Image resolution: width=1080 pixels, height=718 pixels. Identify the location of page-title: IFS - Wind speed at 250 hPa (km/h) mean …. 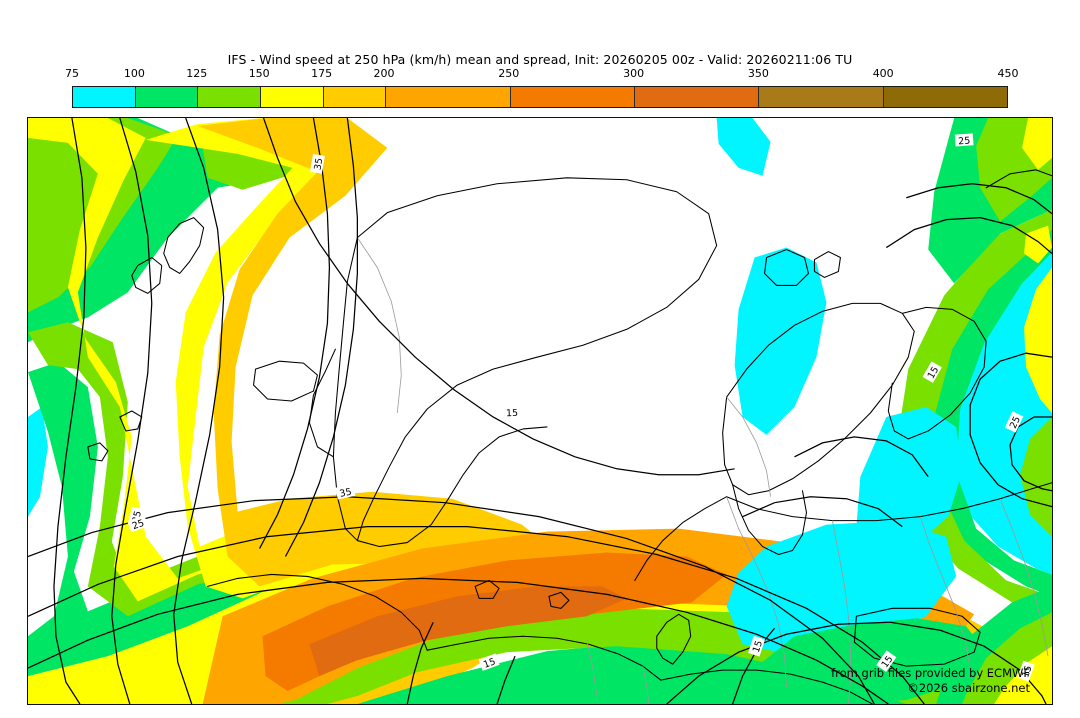
(540, 59).